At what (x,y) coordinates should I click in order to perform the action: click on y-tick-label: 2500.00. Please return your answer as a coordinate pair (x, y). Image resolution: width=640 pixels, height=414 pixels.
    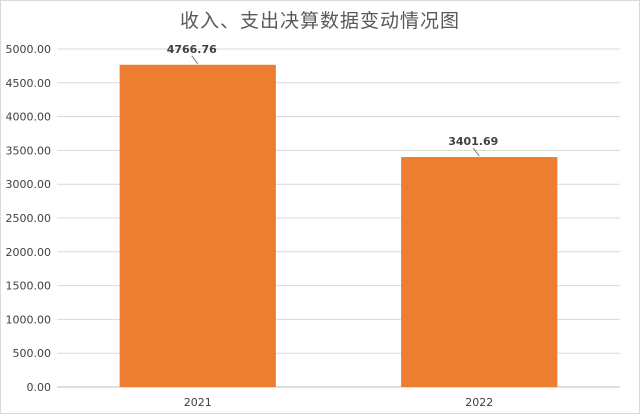
    Looking at the image, I should click on (29, 218).